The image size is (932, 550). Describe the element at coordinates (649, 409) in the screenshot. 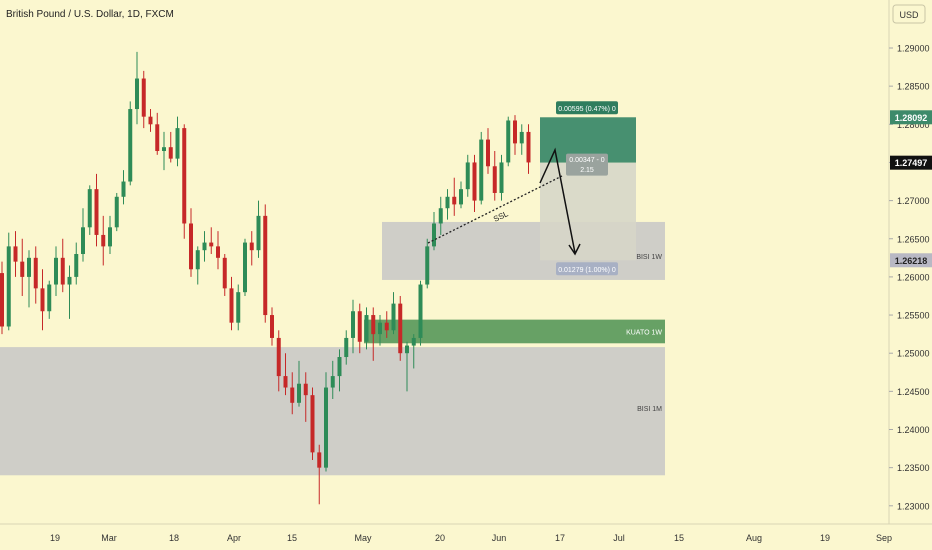

I see `zone-label: BISI 1M` at that location.